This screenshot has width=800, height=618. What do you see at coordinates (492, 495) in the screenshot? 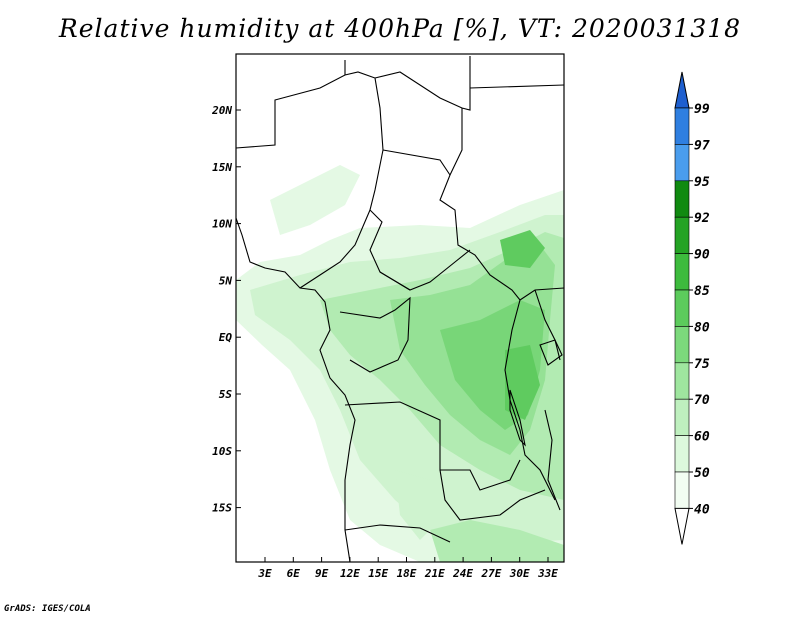
I see `border-zambia` at bounding box center [492, 495].